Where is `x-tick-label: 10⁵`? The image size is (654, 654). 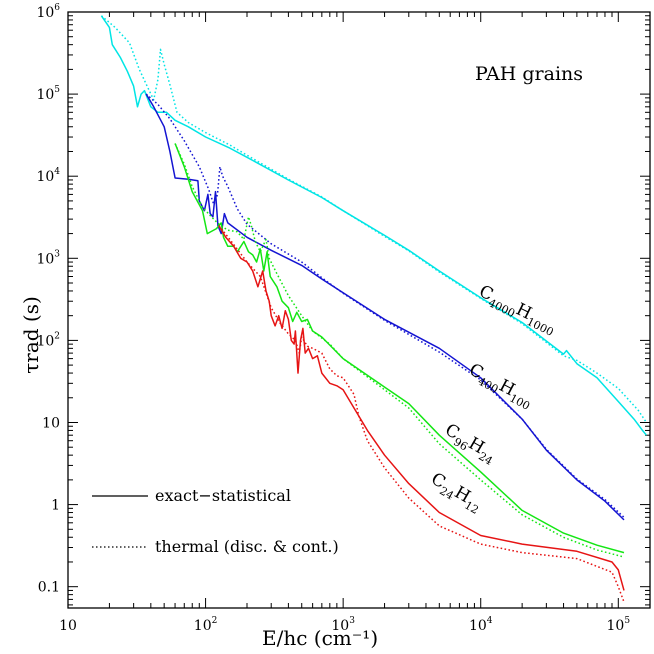
x-tick-label: 10⁵ is located at coordinates (619, 625).